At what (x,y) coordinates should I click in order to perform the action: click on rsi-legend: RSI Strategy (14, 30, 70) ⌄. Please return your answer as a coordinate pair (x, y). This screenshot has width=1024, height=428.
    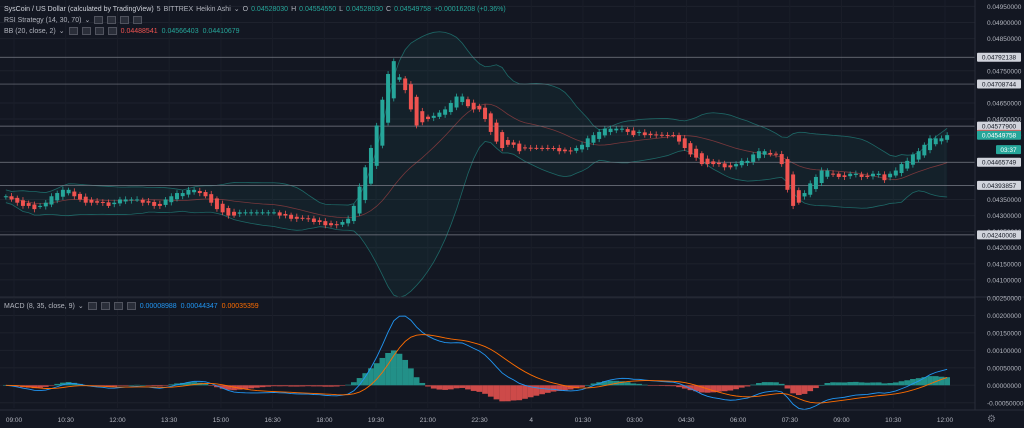
    Looking at the image, I should click on (73, 20).